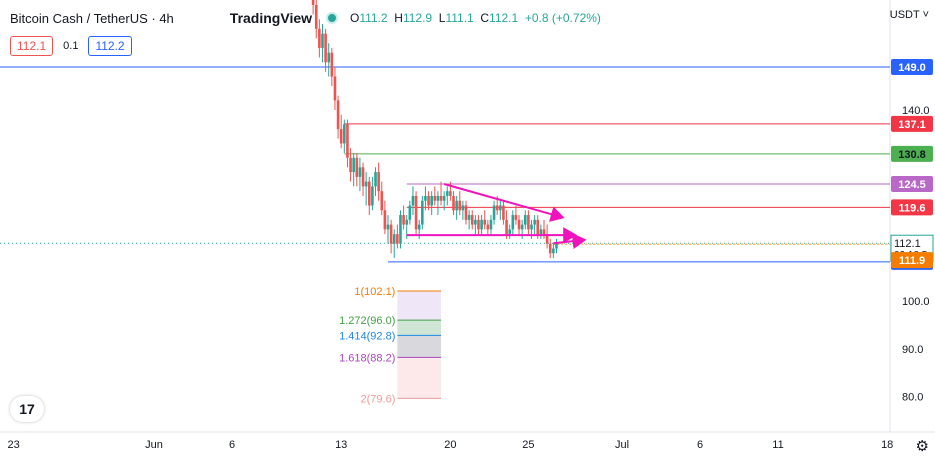 The image size is (935, 459). I want to click on market-status-dot-icon, so click(332, 18).